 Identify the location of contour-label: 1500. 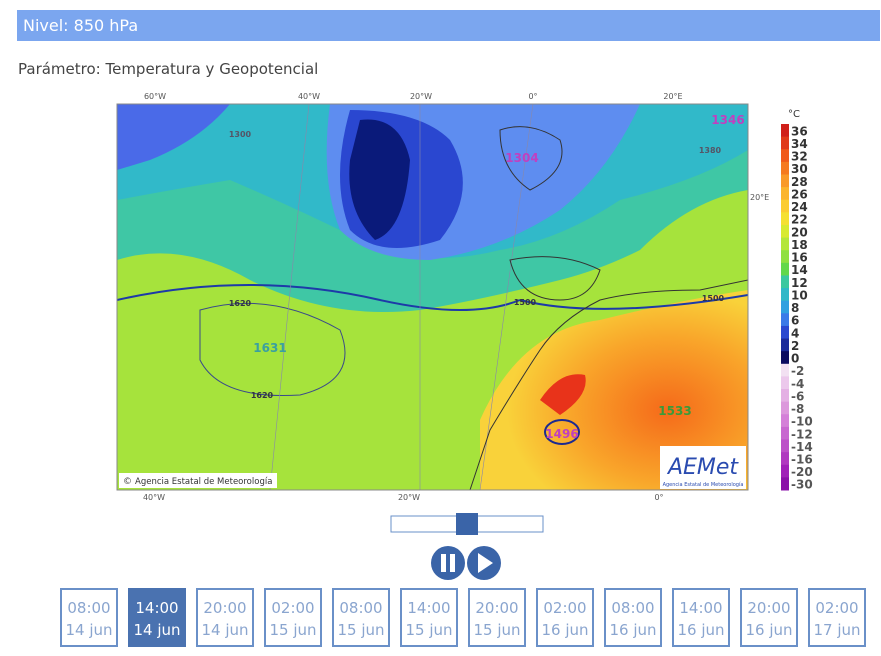
(525, 302).